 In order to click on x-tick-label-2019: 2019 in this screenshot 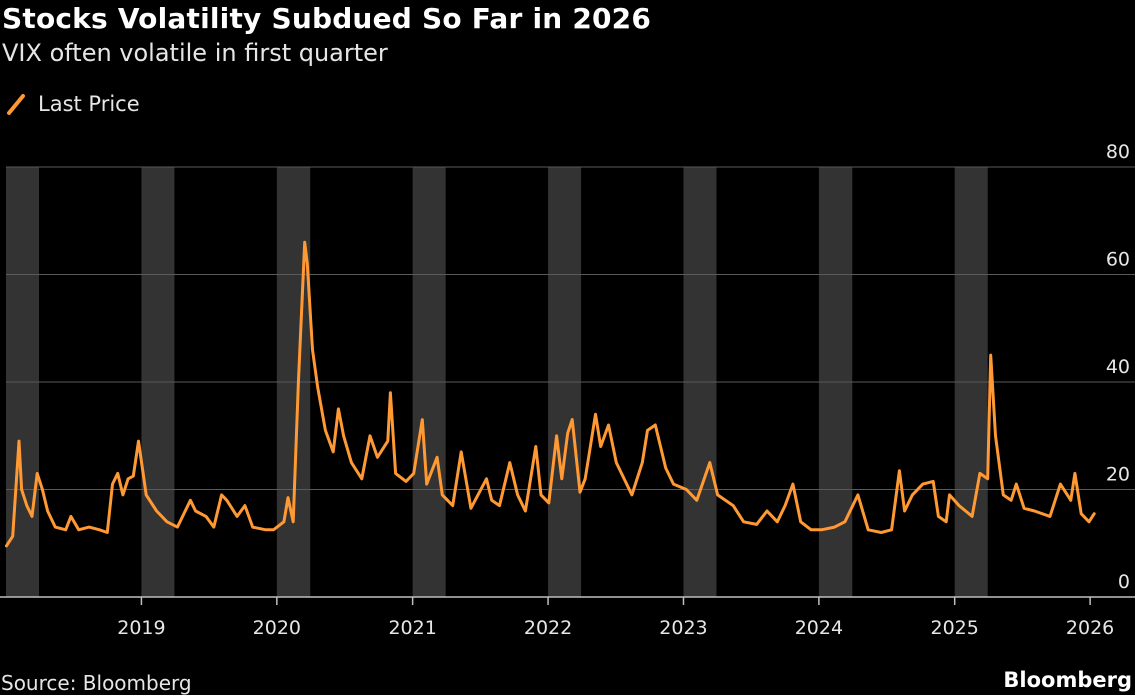, I will do `click(141, 628)`.